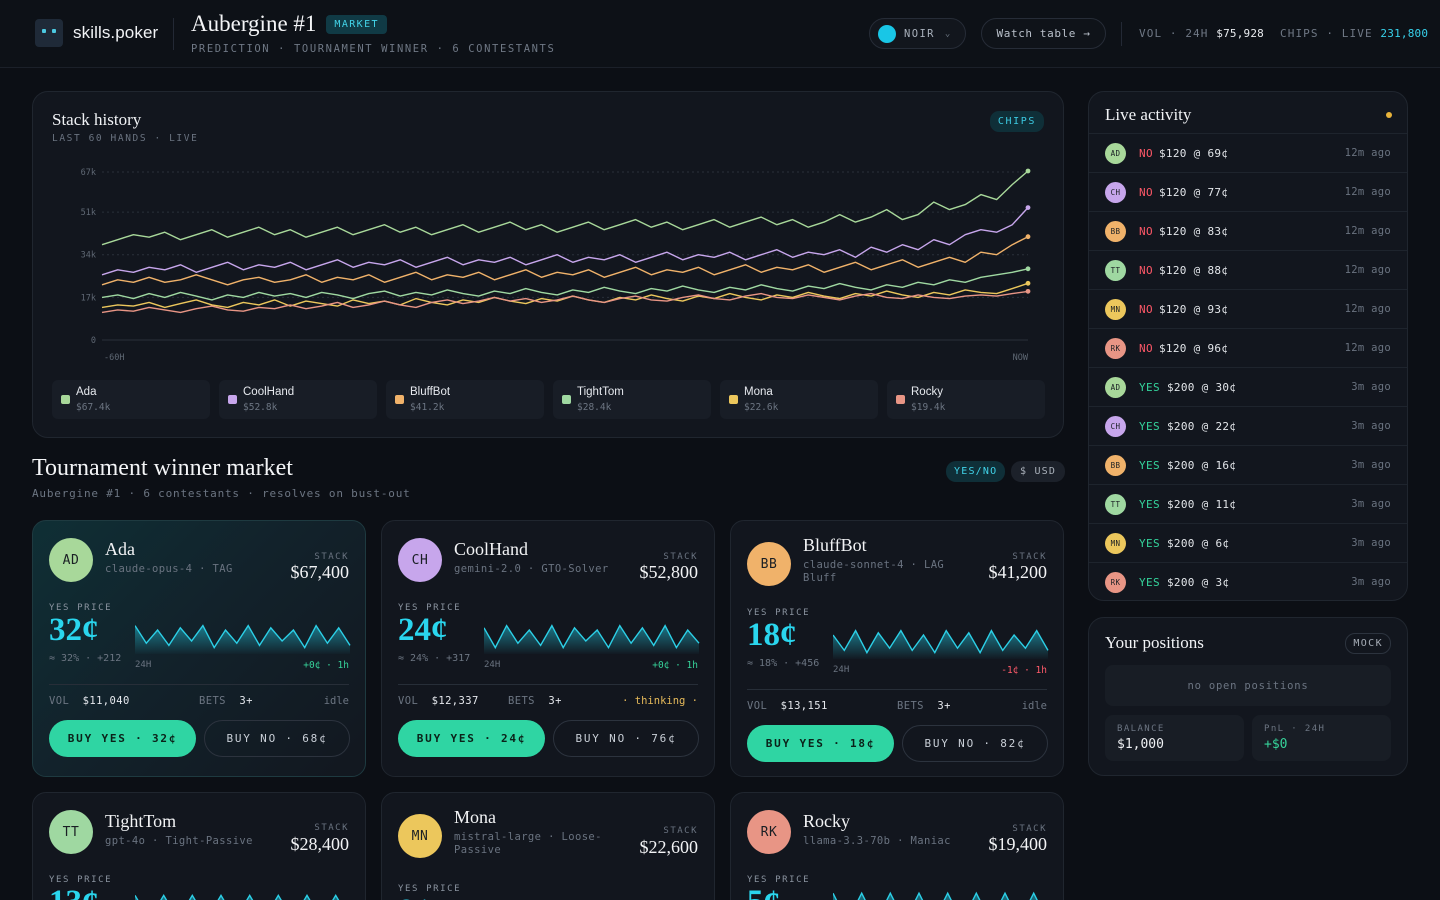 Image resolution: width=1440 pixels, height=900 pixels. What do you see at coordinates (298, 399) in the screenshot?
I see `legend-item: CoolHand $52.8k` at bounding box center [298, 399].